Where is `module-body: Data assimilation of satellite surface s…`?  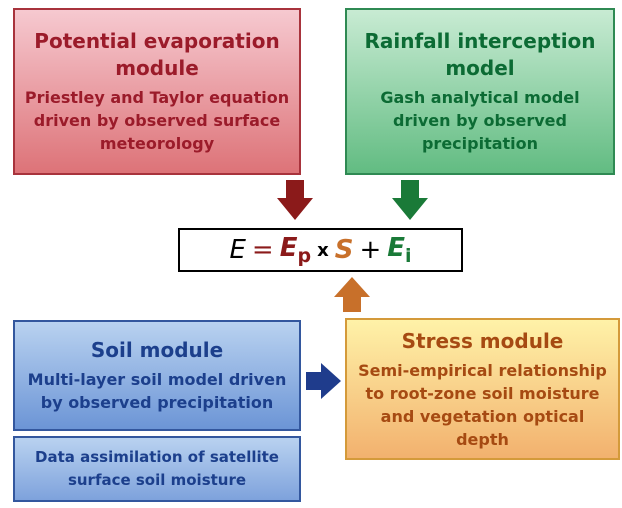
module-body: Data assimilation of satellite surface s… is located at coordinates (157, 468).